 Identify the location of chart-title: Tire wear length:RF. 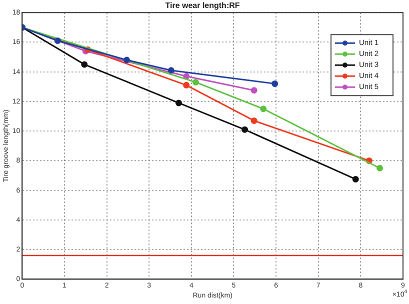
(202, 5).